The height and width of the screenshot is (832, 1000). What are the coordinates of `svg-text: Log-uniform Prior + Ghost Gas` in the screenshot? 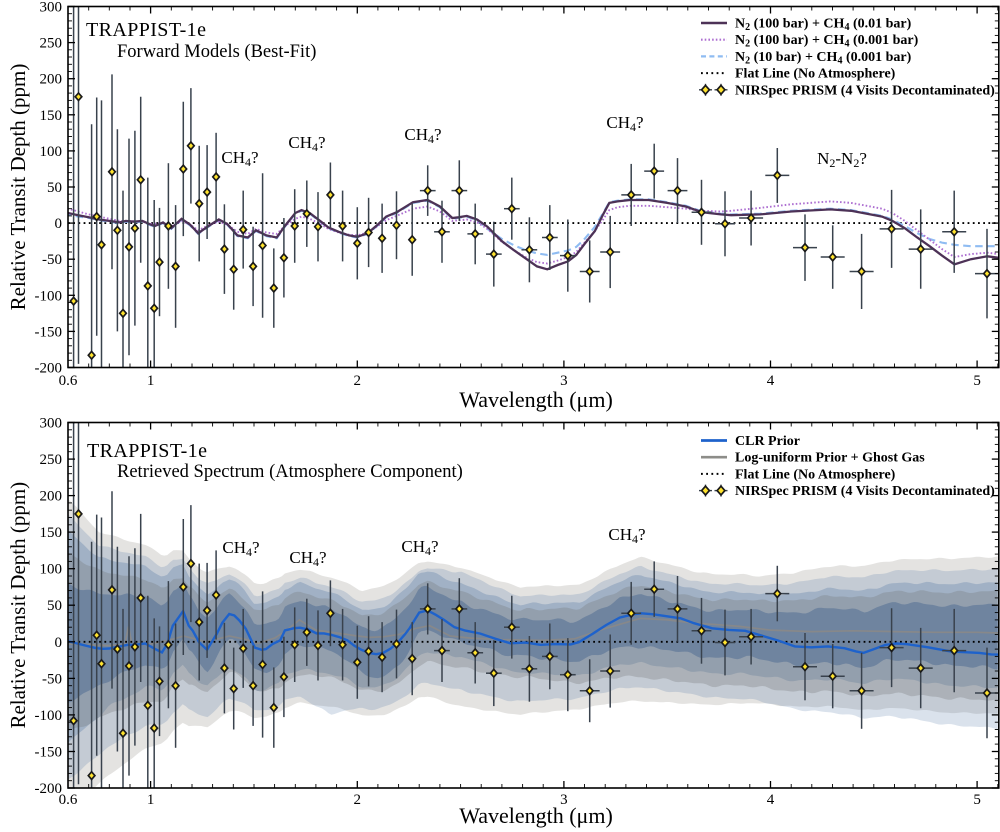 It's located at (830, 458).